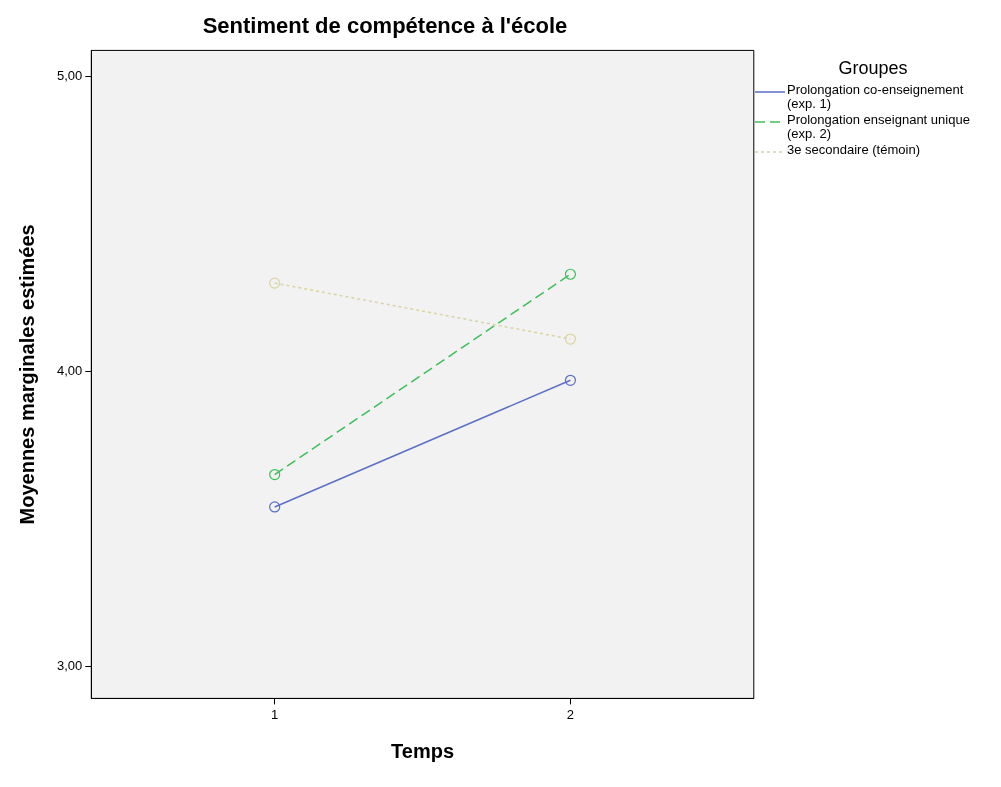 The width and height of the screenshot is (1001, 787). I want to click on y-axis-title: Moyennes marginales estimées, so click(26, 374).